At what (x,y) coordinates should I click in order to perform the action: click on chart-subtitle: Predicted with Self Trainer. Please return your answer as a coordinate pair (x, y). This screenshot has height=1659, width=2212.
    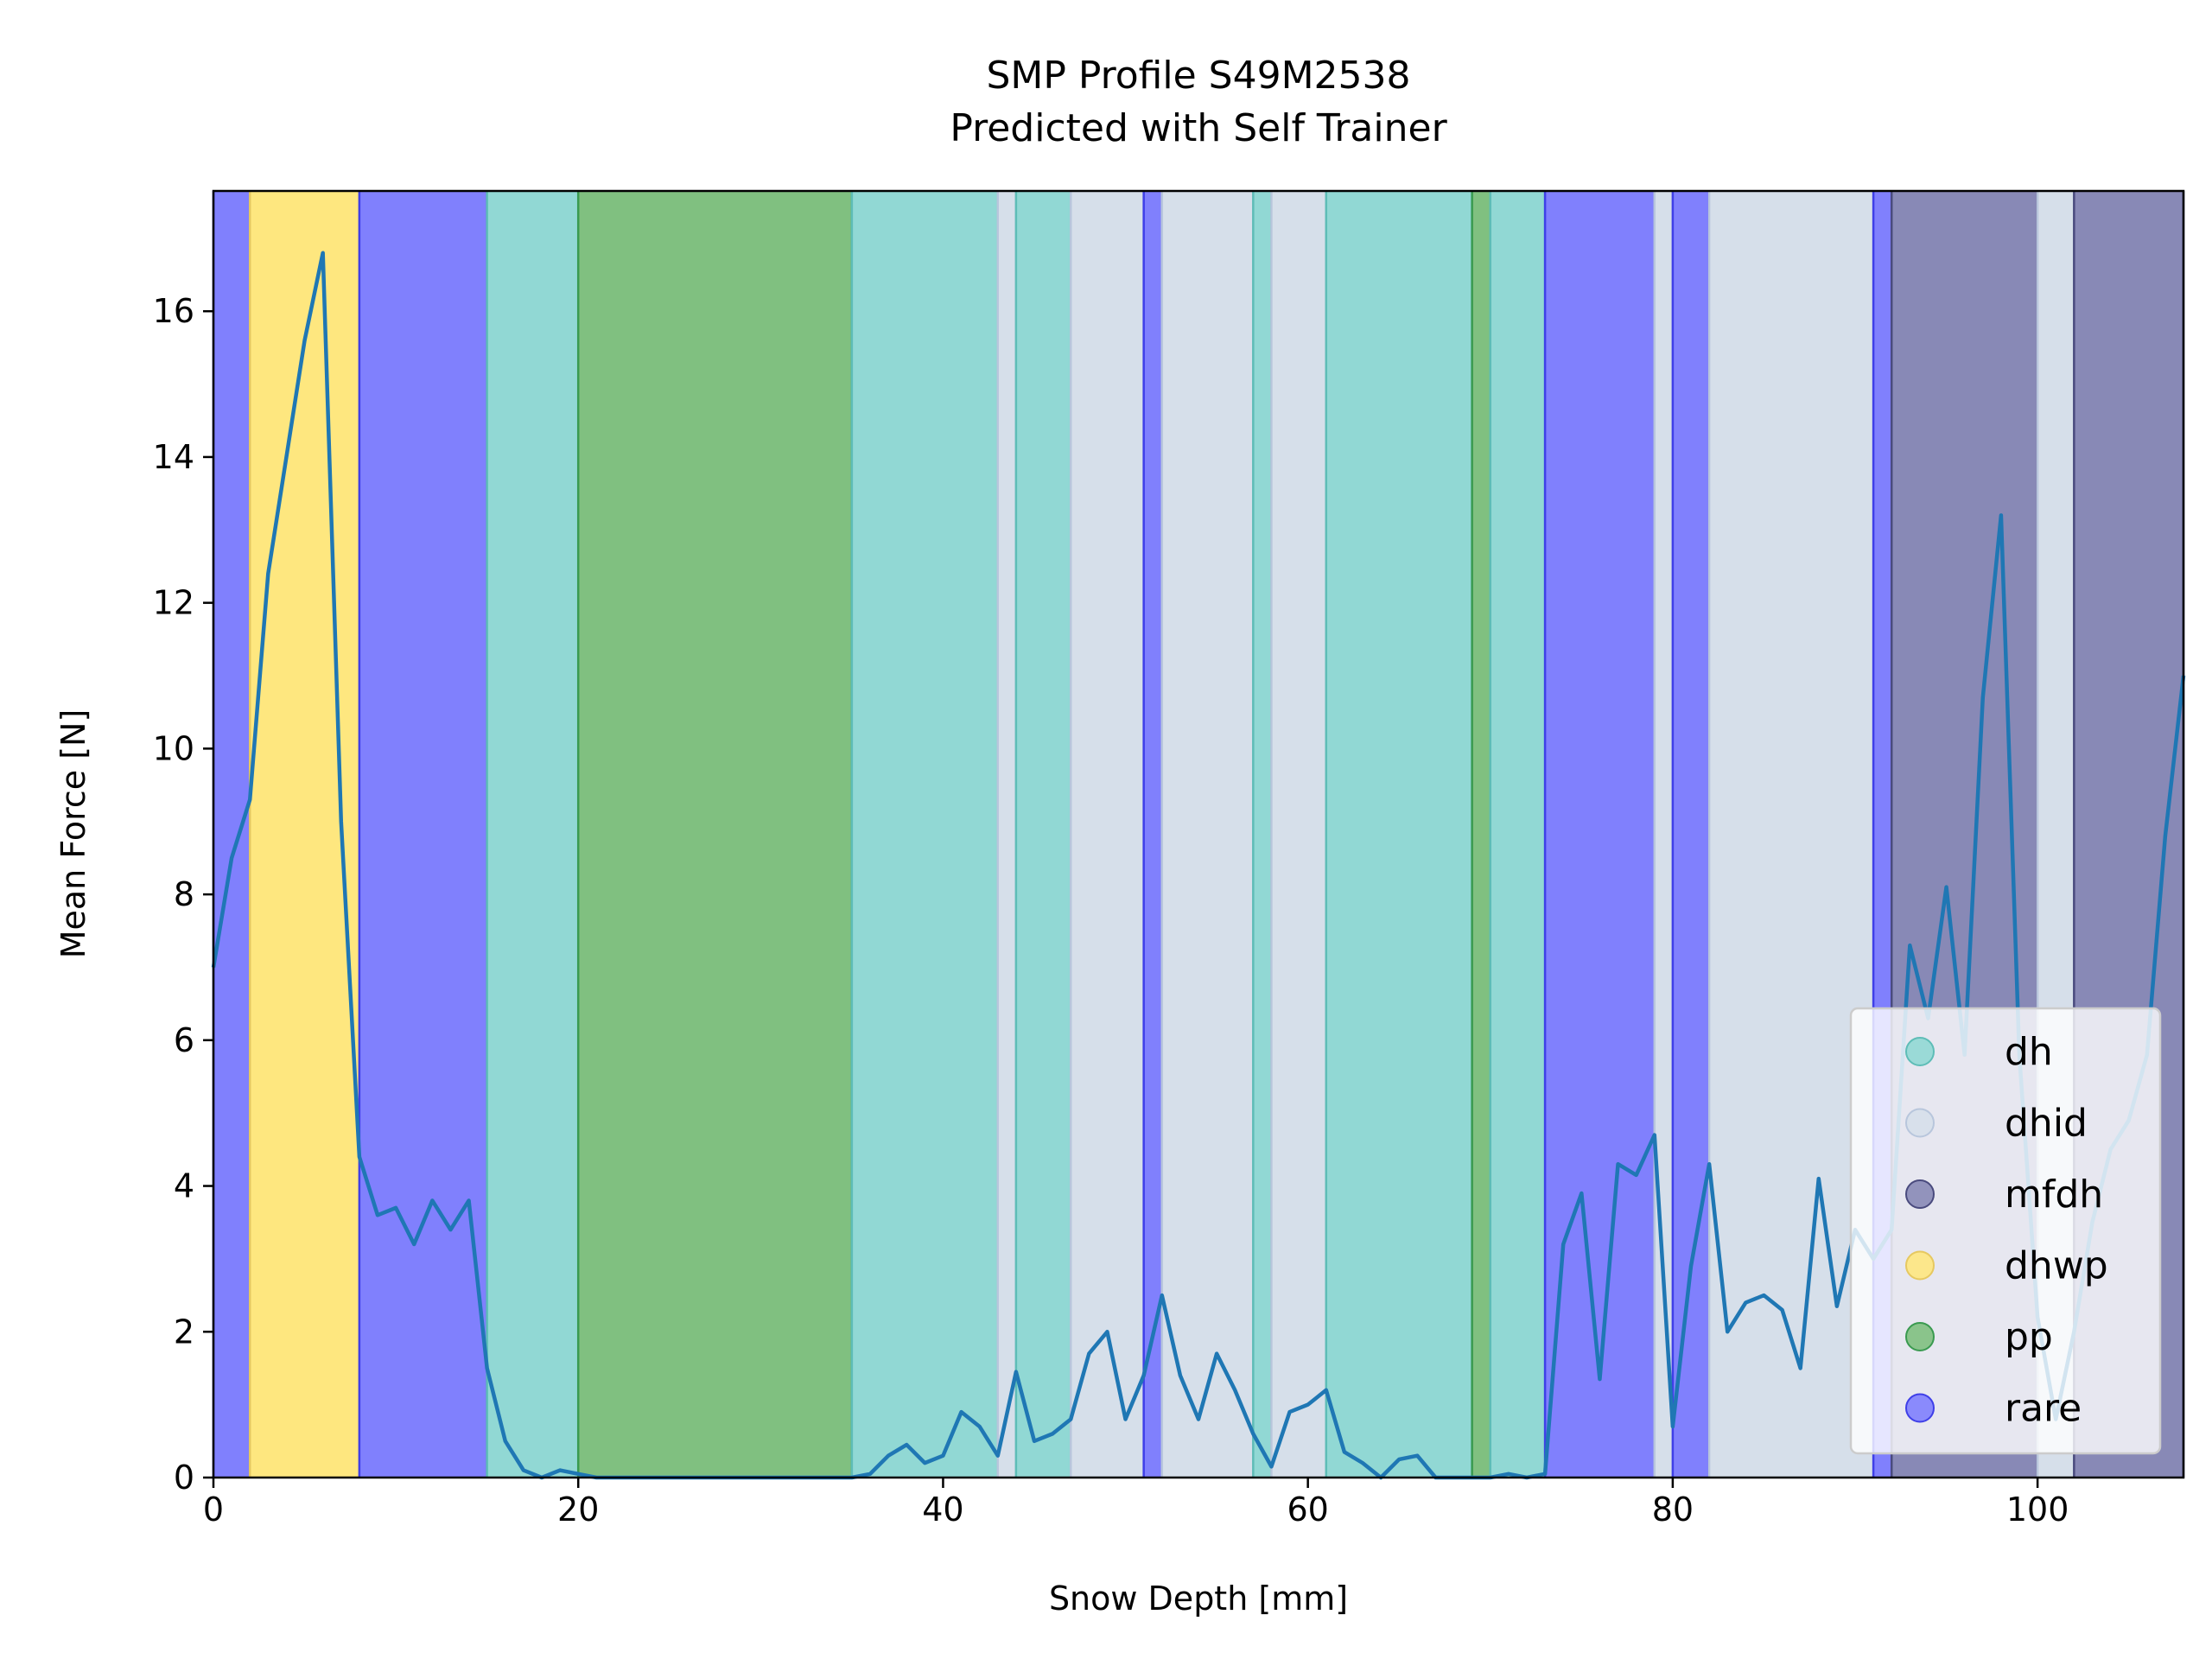
    Looking at the image, I should click on (1198, 128).